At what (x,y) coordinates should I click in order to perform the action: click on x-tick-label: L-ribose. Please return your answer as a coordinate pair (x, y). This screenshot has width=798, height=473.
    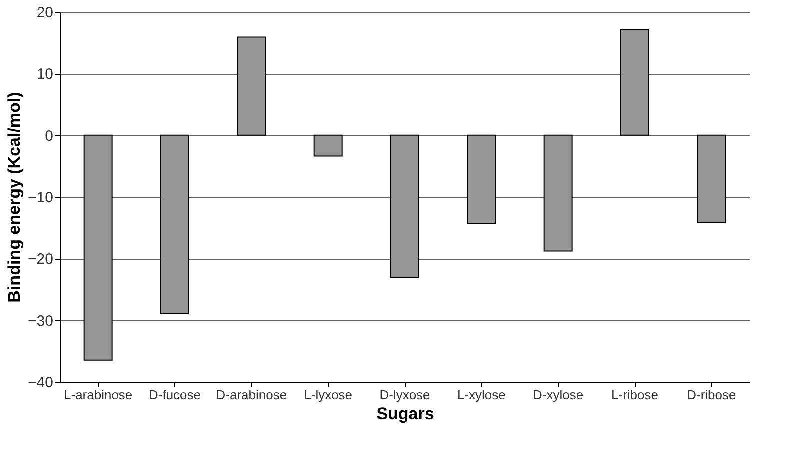
    Looking at the image, I should click on (635, 395).